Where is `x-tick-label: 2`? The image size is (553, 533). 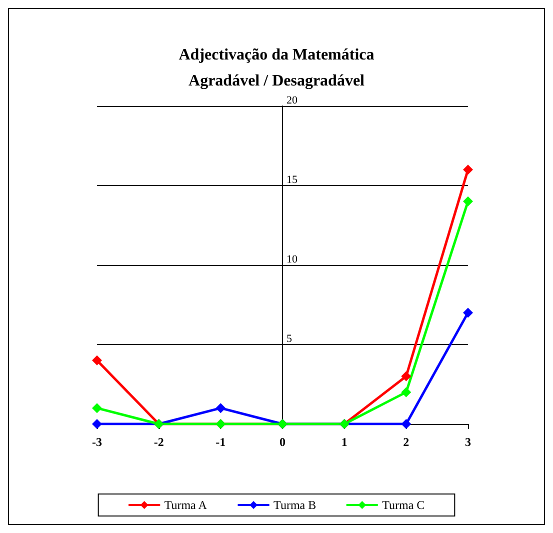
x-tick-label: 2 is located at coordinates (406, 442).